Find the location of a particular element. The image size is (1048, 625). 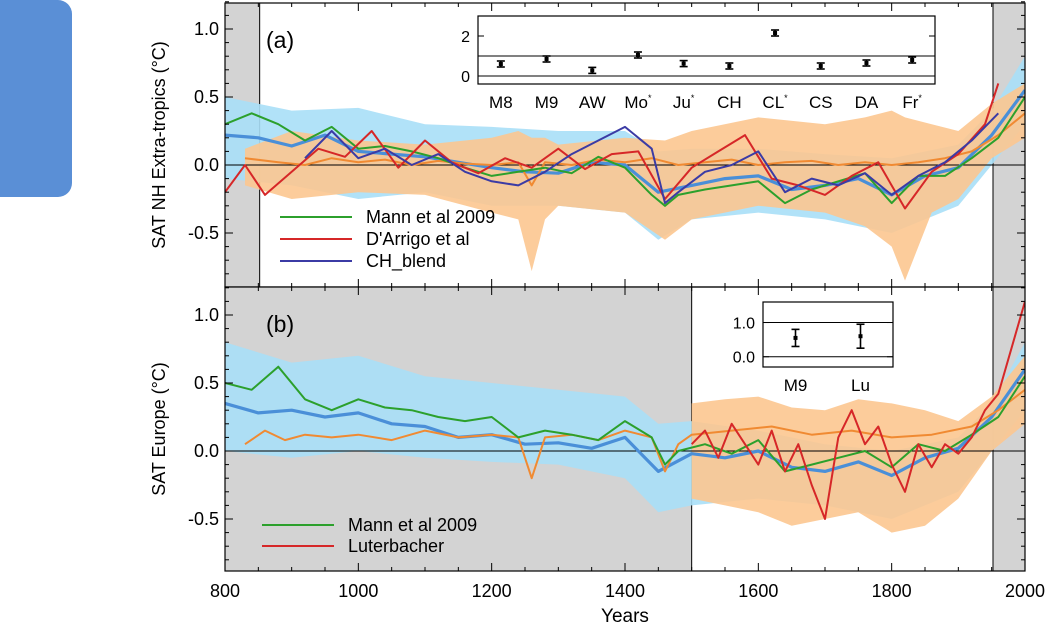

inset-chart: 1.0 0.0 M9 Lu is located at coordinates (813, 348).